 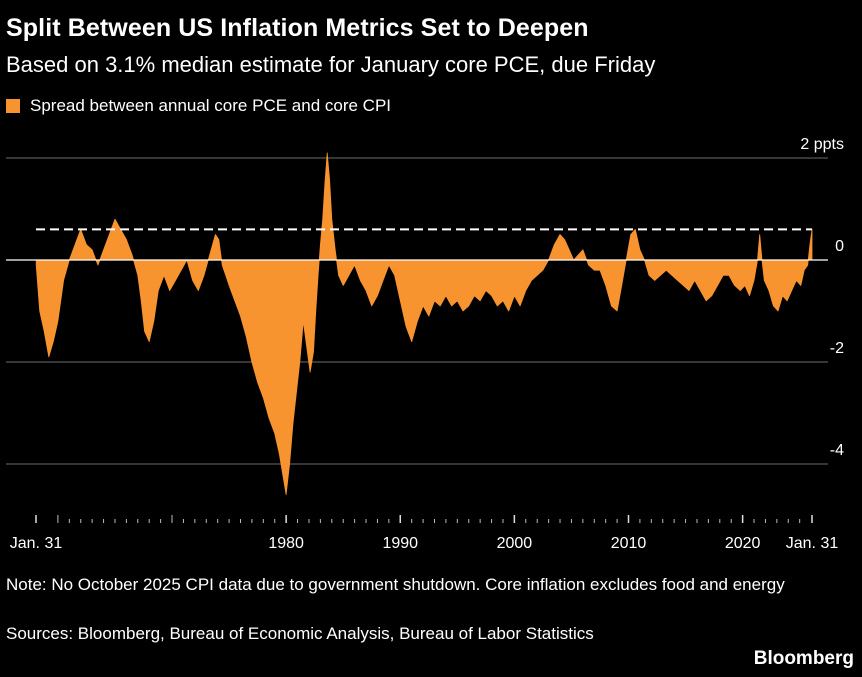 I want to click on y-tick-label: -2, so click(x=837, y=348).